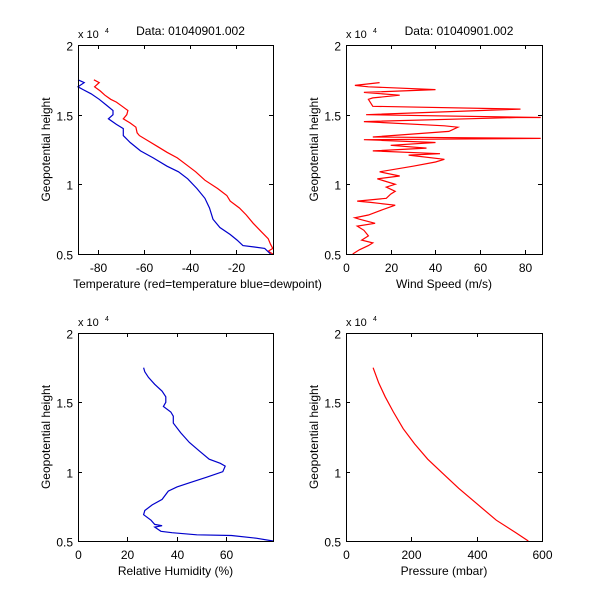 This screenshot has height=610, width=600. Describe the element at coordinates (526, 268) in the screenshot. I see `x-tick-label: 80` at that location.